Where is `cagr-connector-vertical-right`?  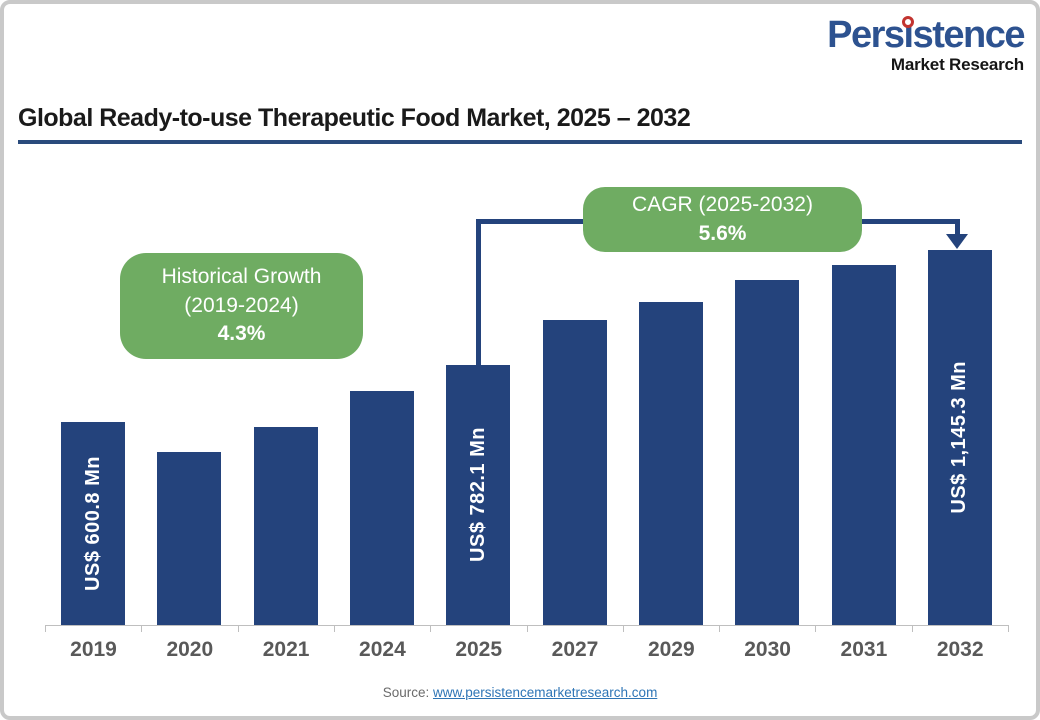 cagr-connector-vertical-right is located at coordinates (957, 227).